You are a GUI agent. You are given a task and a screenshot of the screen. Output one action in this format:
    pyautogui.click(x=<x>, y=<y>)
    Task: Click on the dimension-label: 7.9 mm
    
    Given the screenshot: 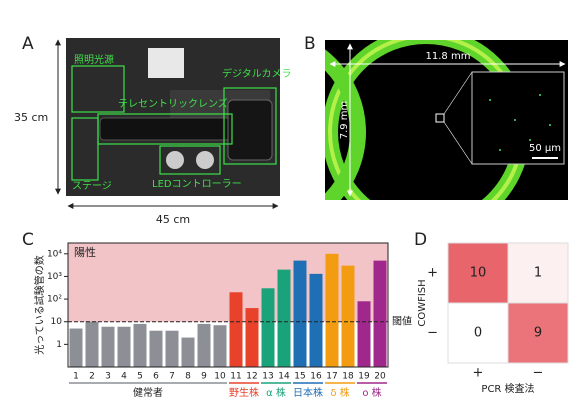 What is the action you would take?
    pyautogui.click(x=344, y=120)
    